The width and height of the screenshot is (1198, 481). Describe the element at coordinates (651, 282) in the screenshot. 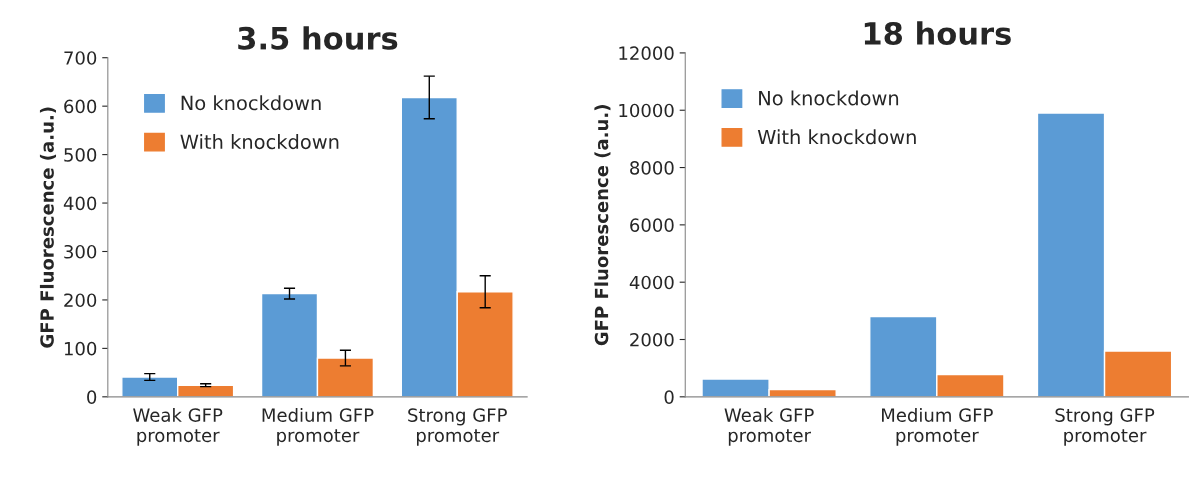

I see `y-tick-label: 4000` at that location.